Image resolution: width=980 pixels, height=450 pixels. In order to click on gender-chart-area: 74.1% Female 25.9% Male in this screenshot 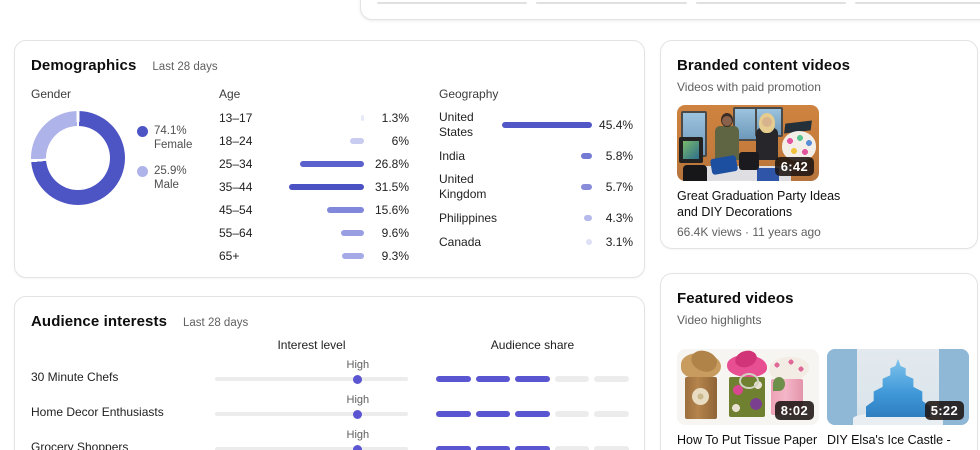, I will do `click(118, 158)`.